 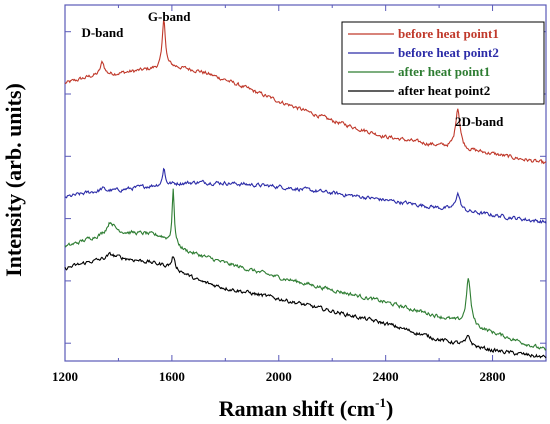 I want to click on legend-label-4: after heat point2, so click(x=444, y=90).